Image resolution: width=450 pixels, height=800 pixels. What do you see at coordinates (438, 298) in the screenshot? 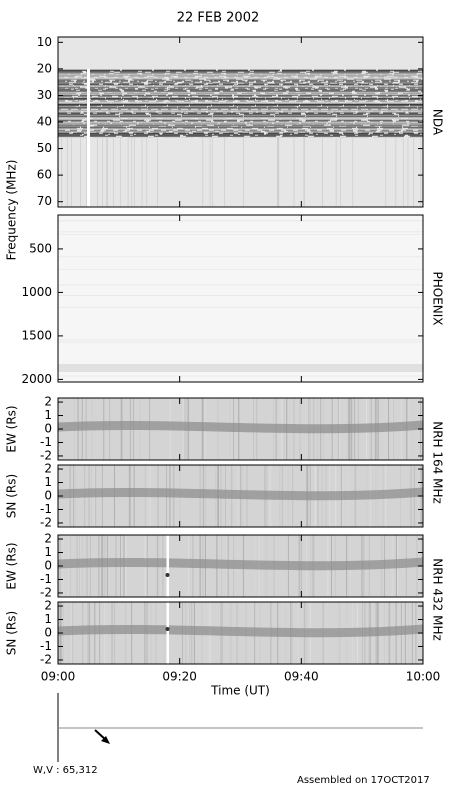
I see `panel-label: PHOENIX` at bounding box center [438, 298].